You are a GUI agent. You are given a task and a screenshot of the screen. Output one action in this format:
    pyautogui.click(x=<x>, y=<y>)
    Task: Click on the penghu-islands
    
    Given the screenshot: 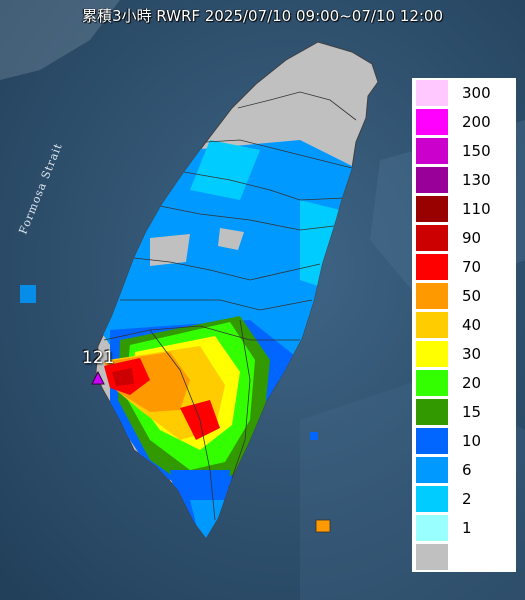 What is the action you would take?
    pyautogui.click(x=28, y=294)
    